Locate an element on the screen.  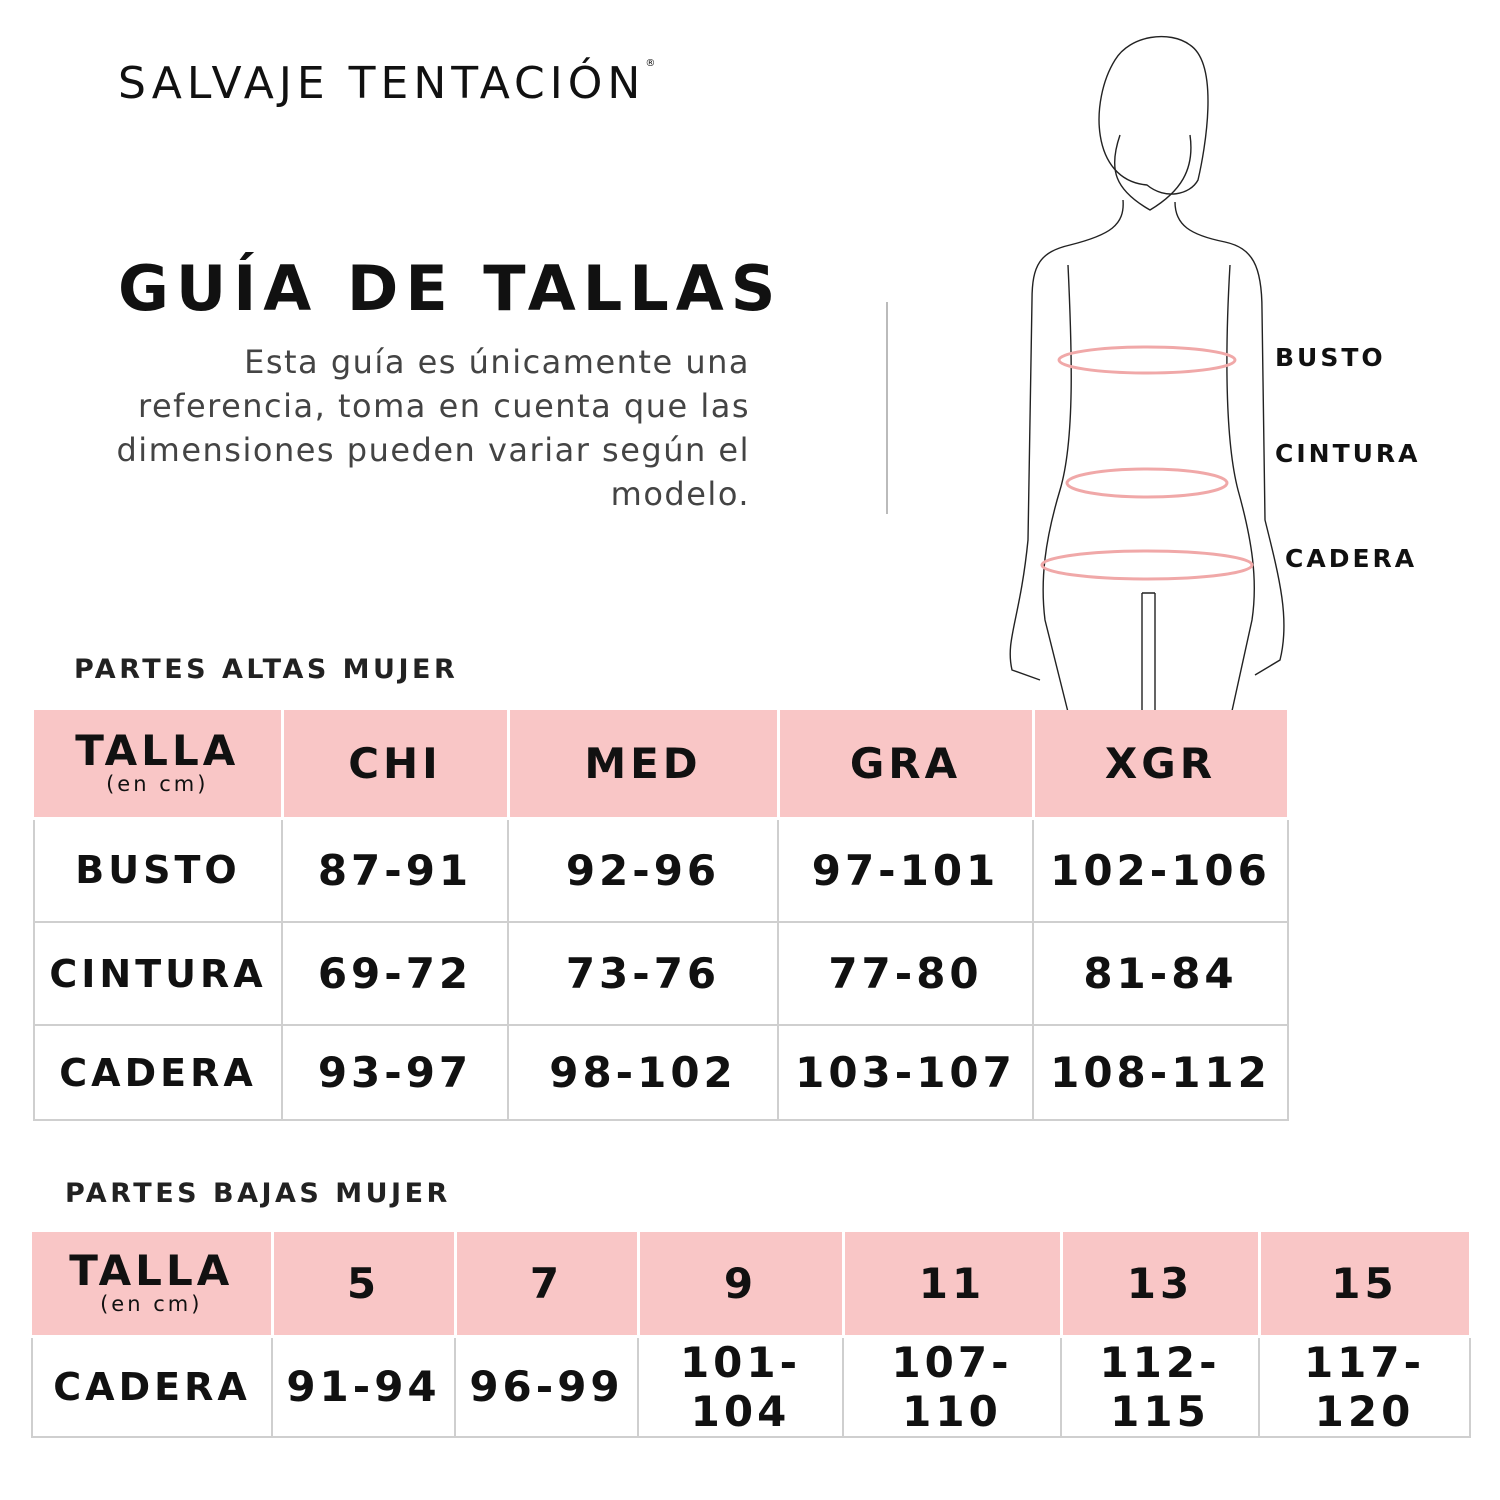
page-title: GUÍA DE TALLAS is located at coordinates (450, 288).